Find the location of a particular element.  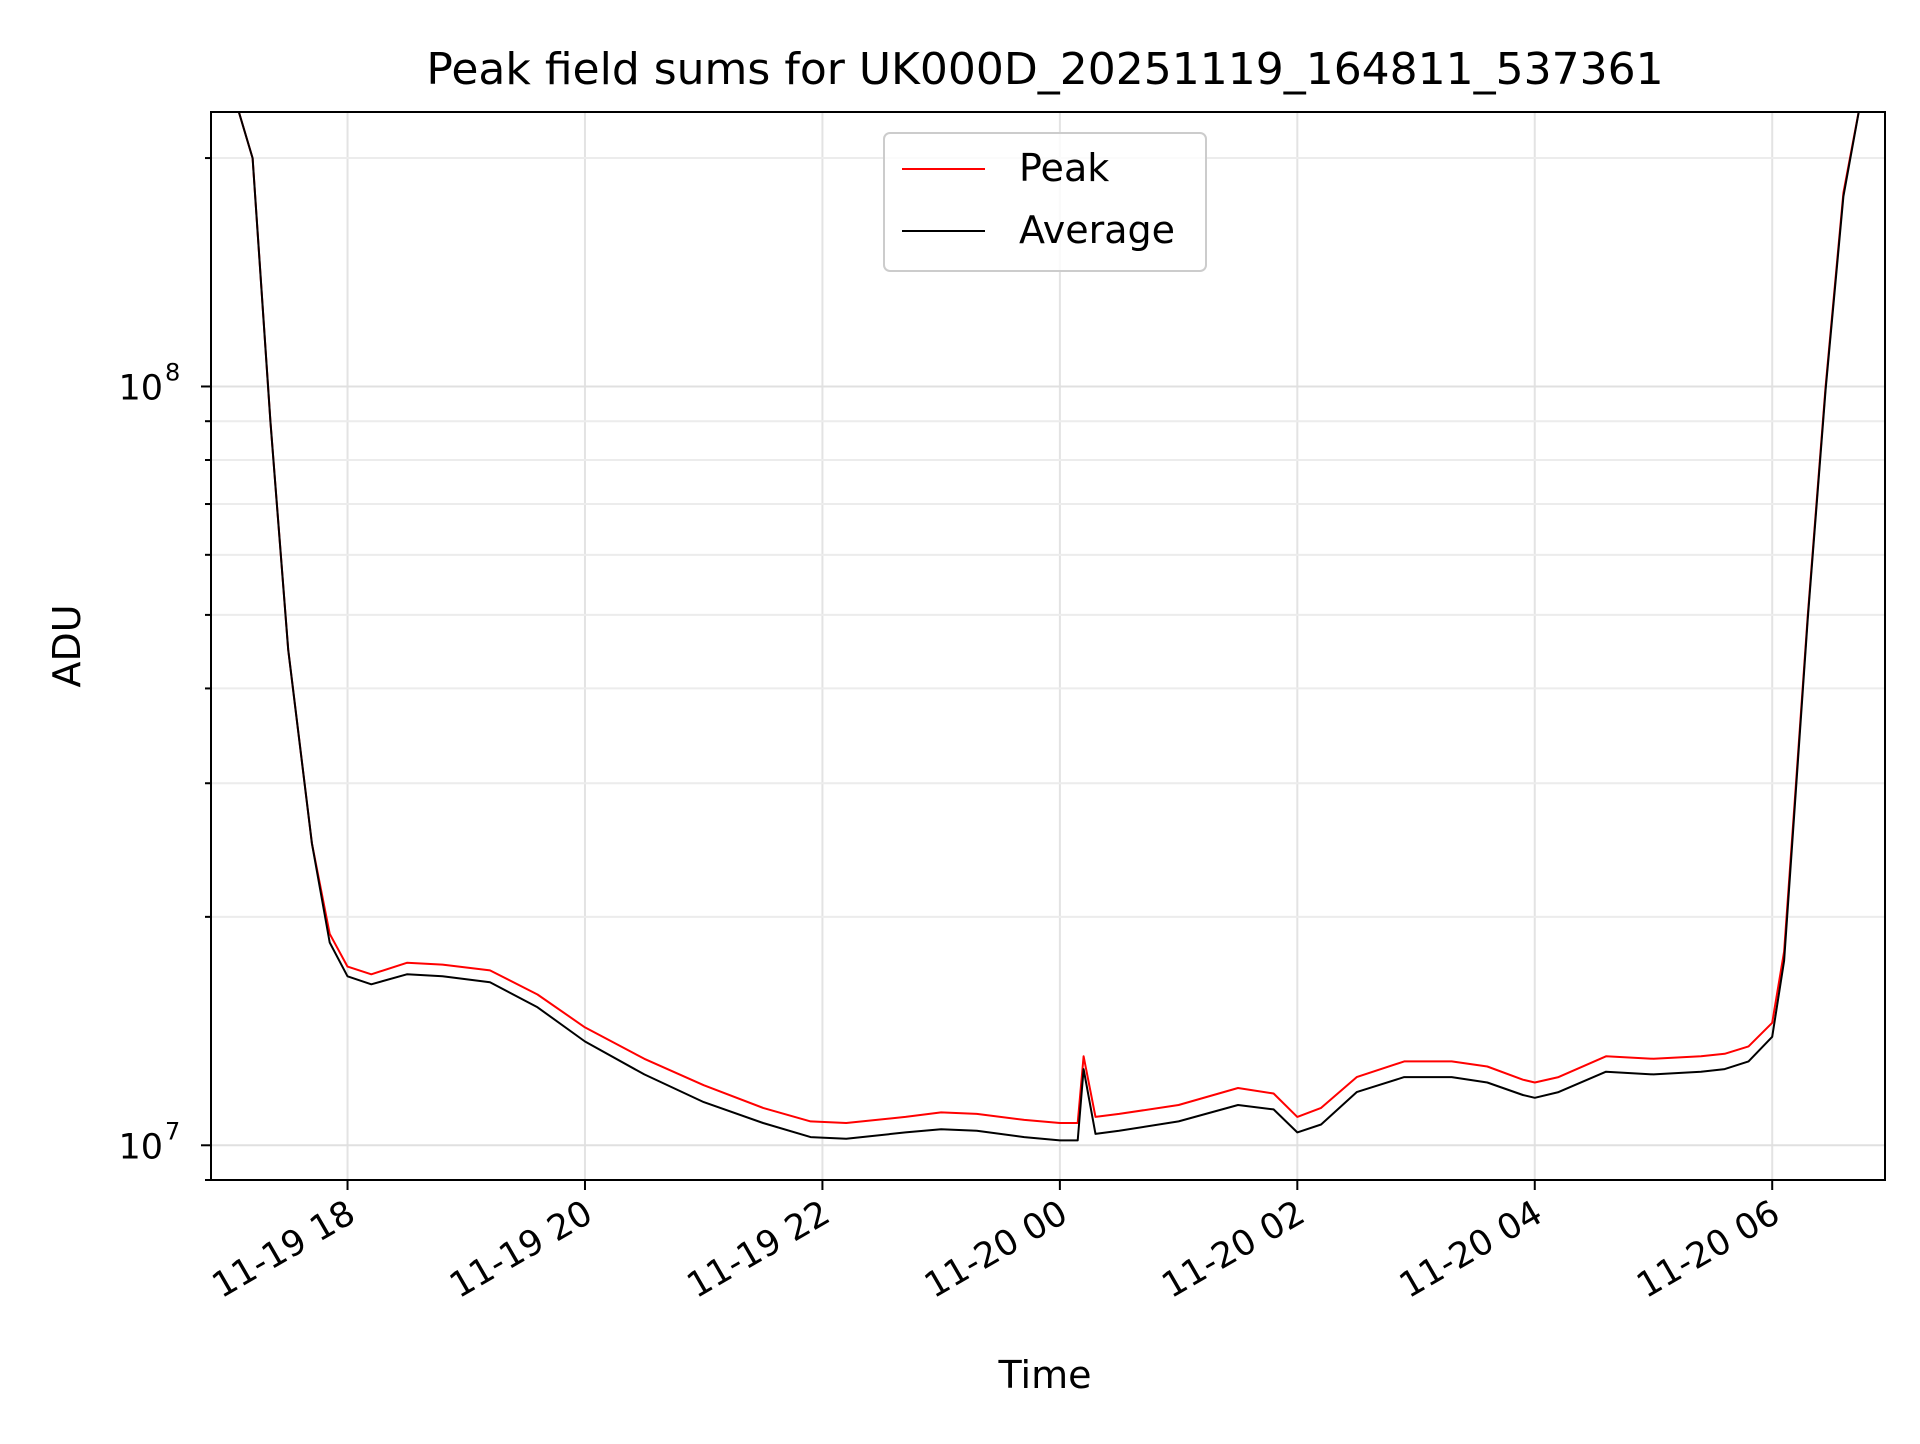

legend: Peak Average is located at coordinates (1045, 202).